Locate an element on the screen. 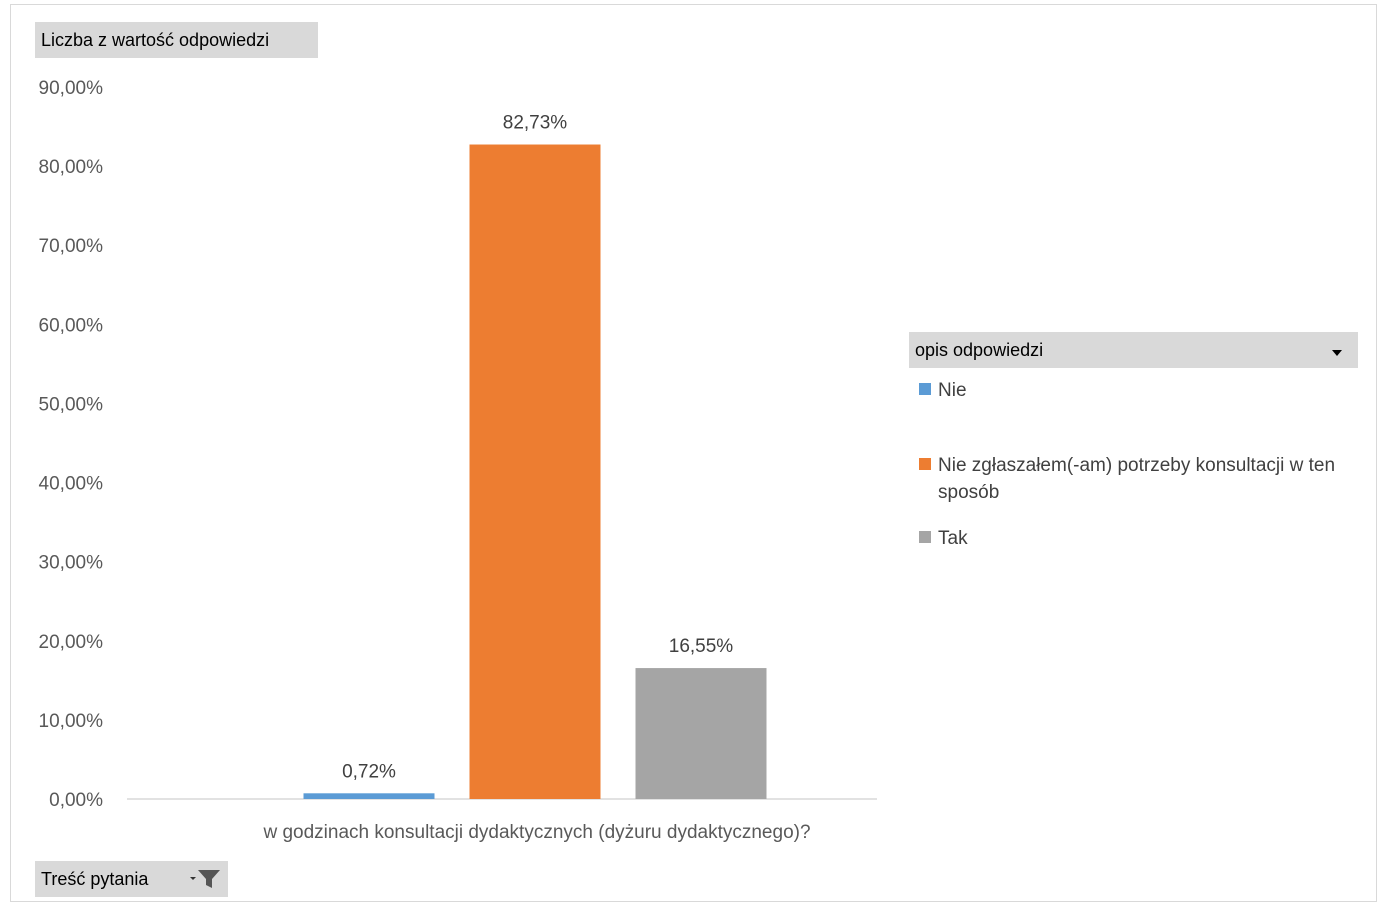  y-tick-label: 40,00% is located at coordinates (71, 484).